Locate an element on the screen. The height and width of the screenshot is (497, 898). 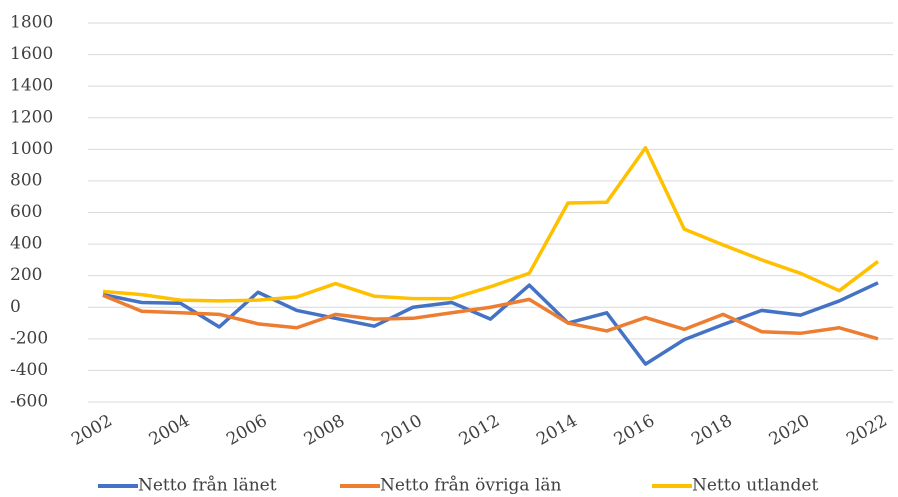
y-tick-label: 1800 is located at coordinates (31, 23).